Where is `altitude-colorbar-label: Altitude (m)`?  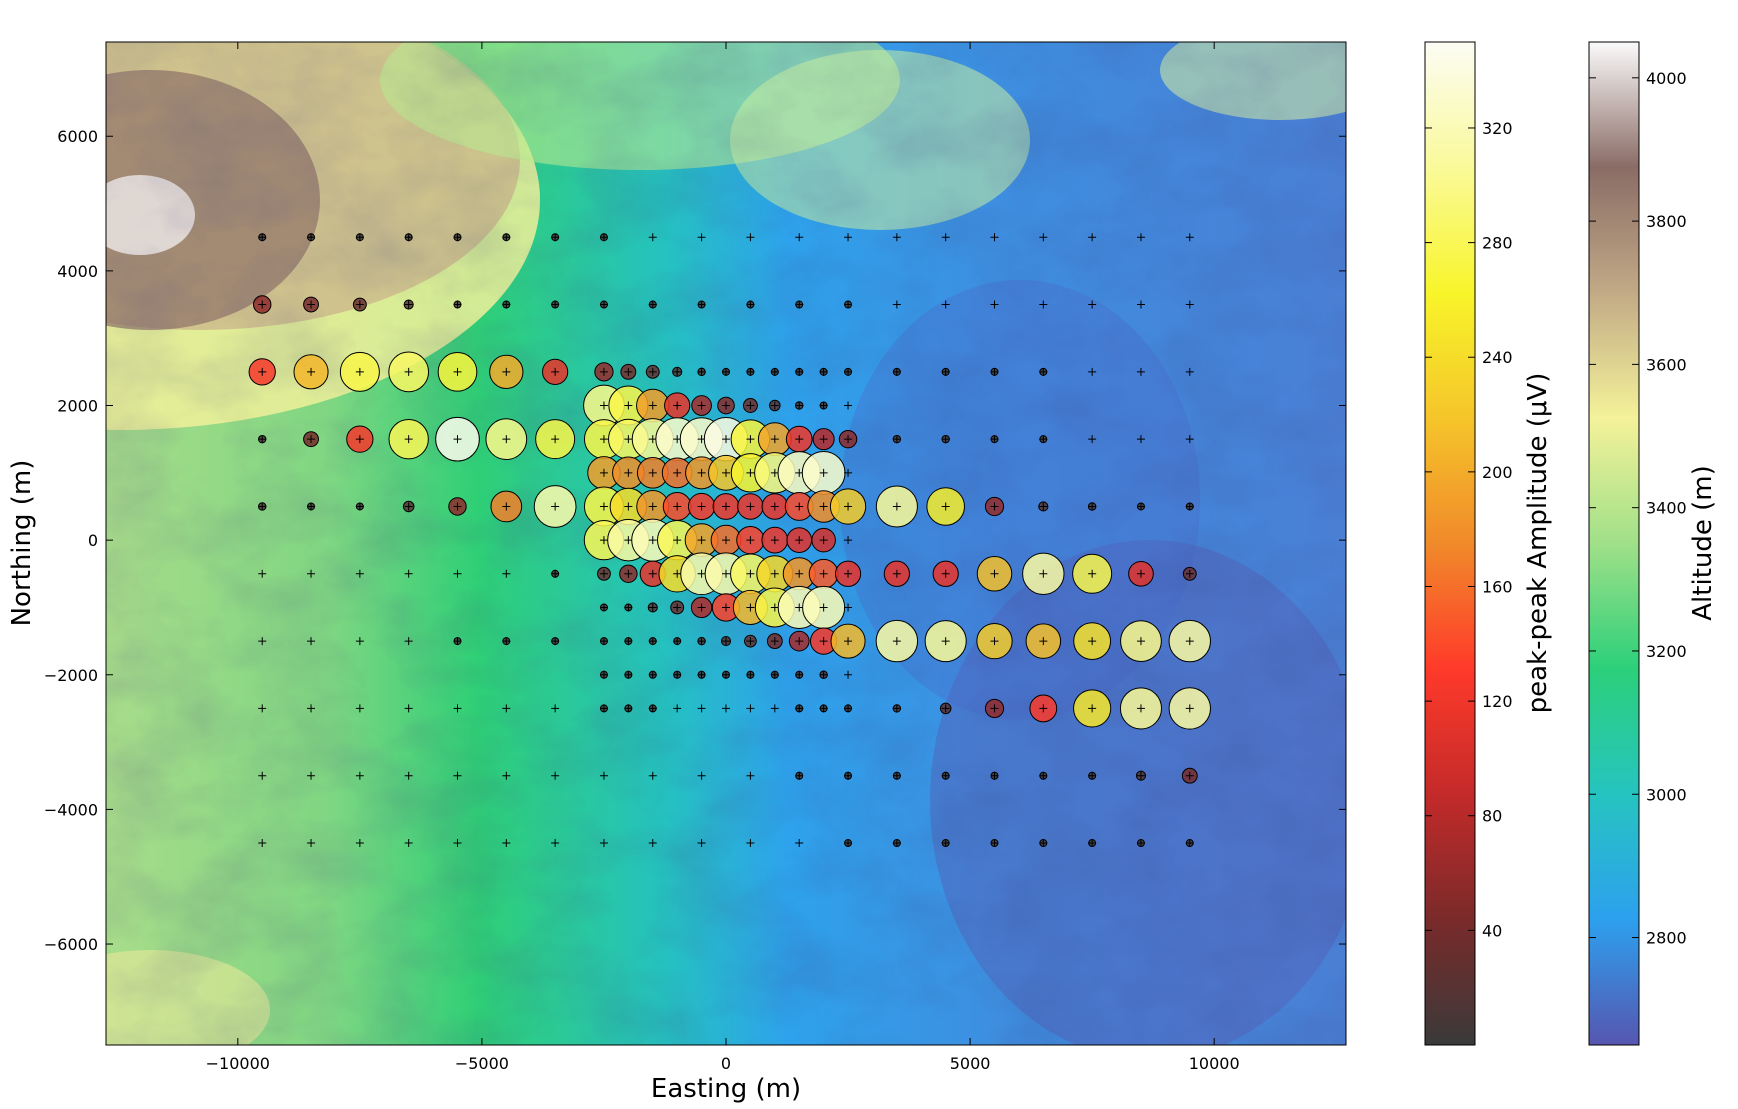
altitude-colorbar-label: Altitude (m) is located at coordinates (1703, 542).